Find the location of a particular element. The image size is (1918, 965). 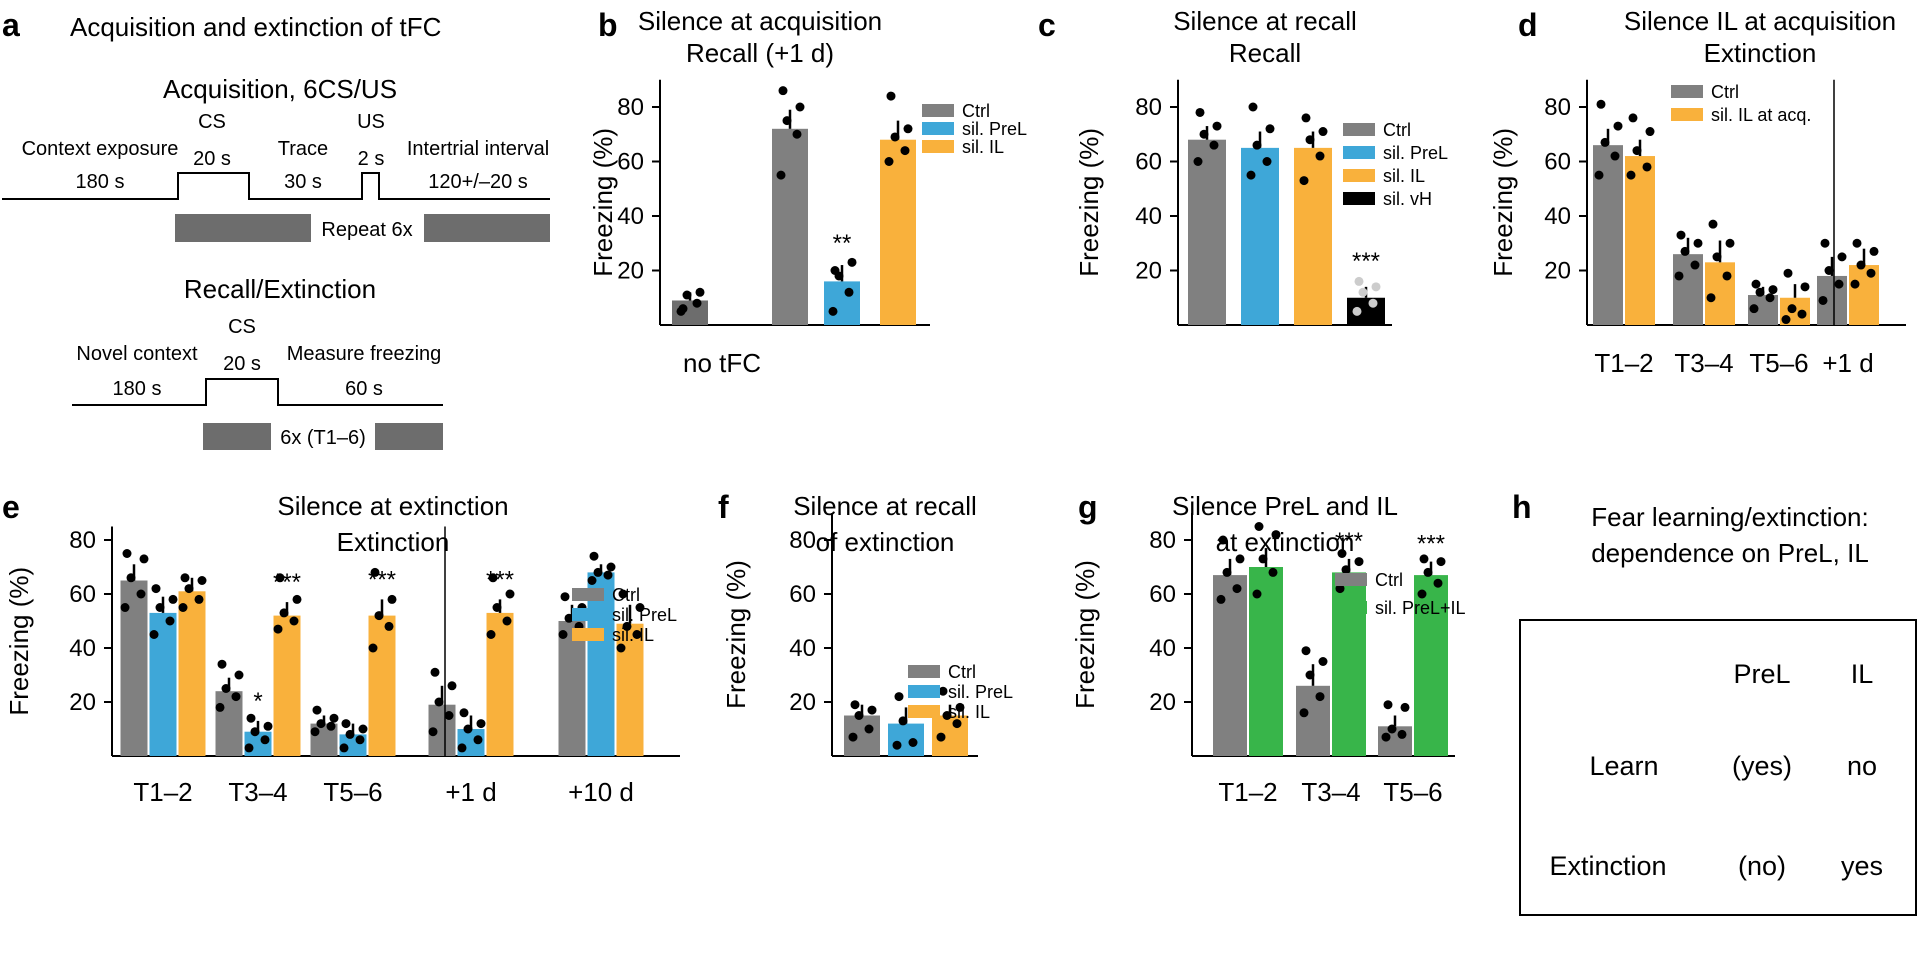

table-col-il: IL is located at coordinates (1862, 674).